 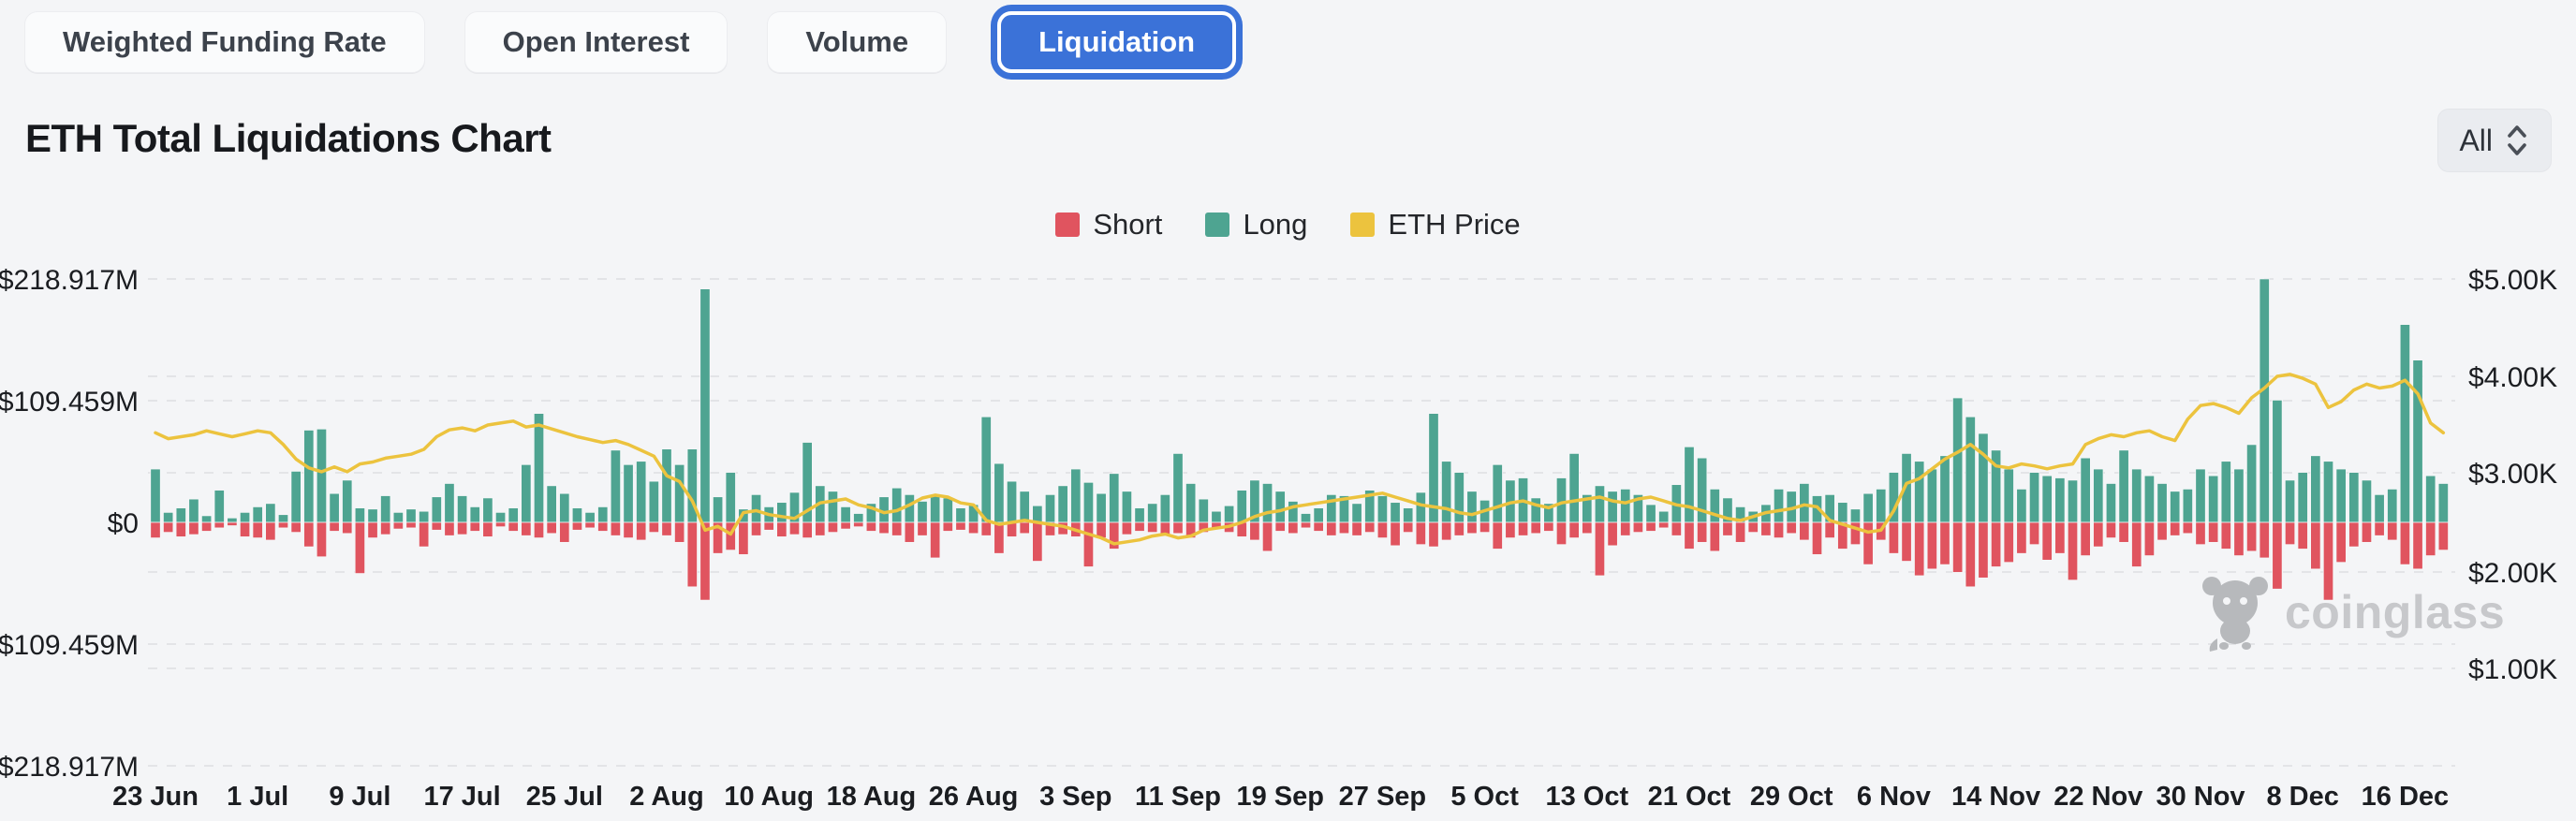 What do you see at coordinates (1117, 42) in the screenshot?
I see `tab-liquidation: Liquidation` at bounding box center [1117, 42].